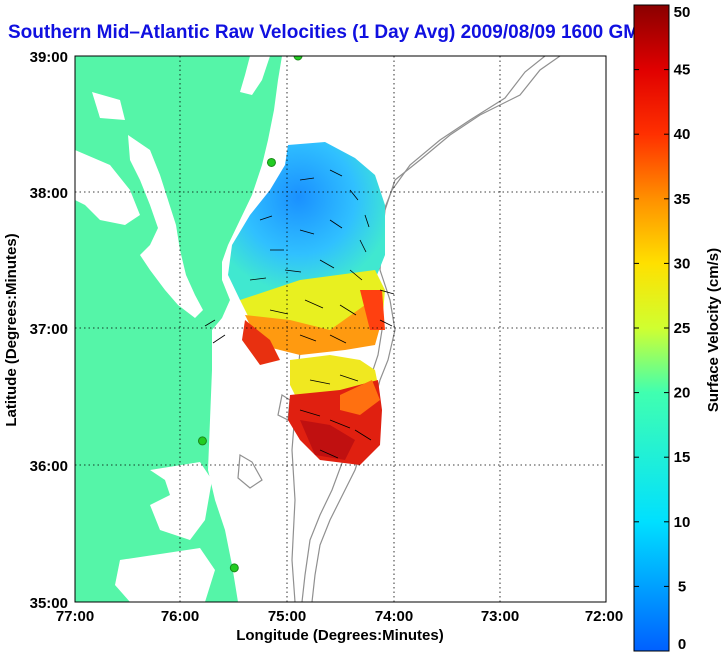 The width and height of the screenshot is (724, 659). What do you see at coordinates (500, 616) in the screenshot?
I see `x-tick-5: 73:00` at bounding box center [500, 616].